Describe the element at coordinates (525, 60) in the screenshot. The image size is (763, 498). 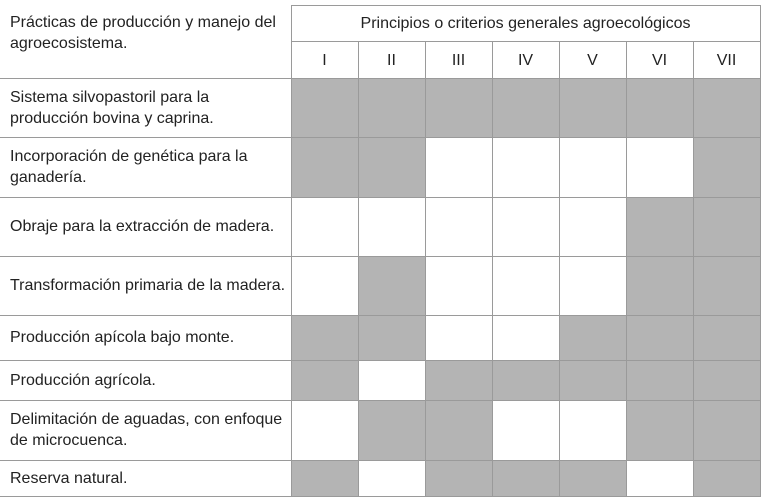
I see `column-header: IV` at that location.